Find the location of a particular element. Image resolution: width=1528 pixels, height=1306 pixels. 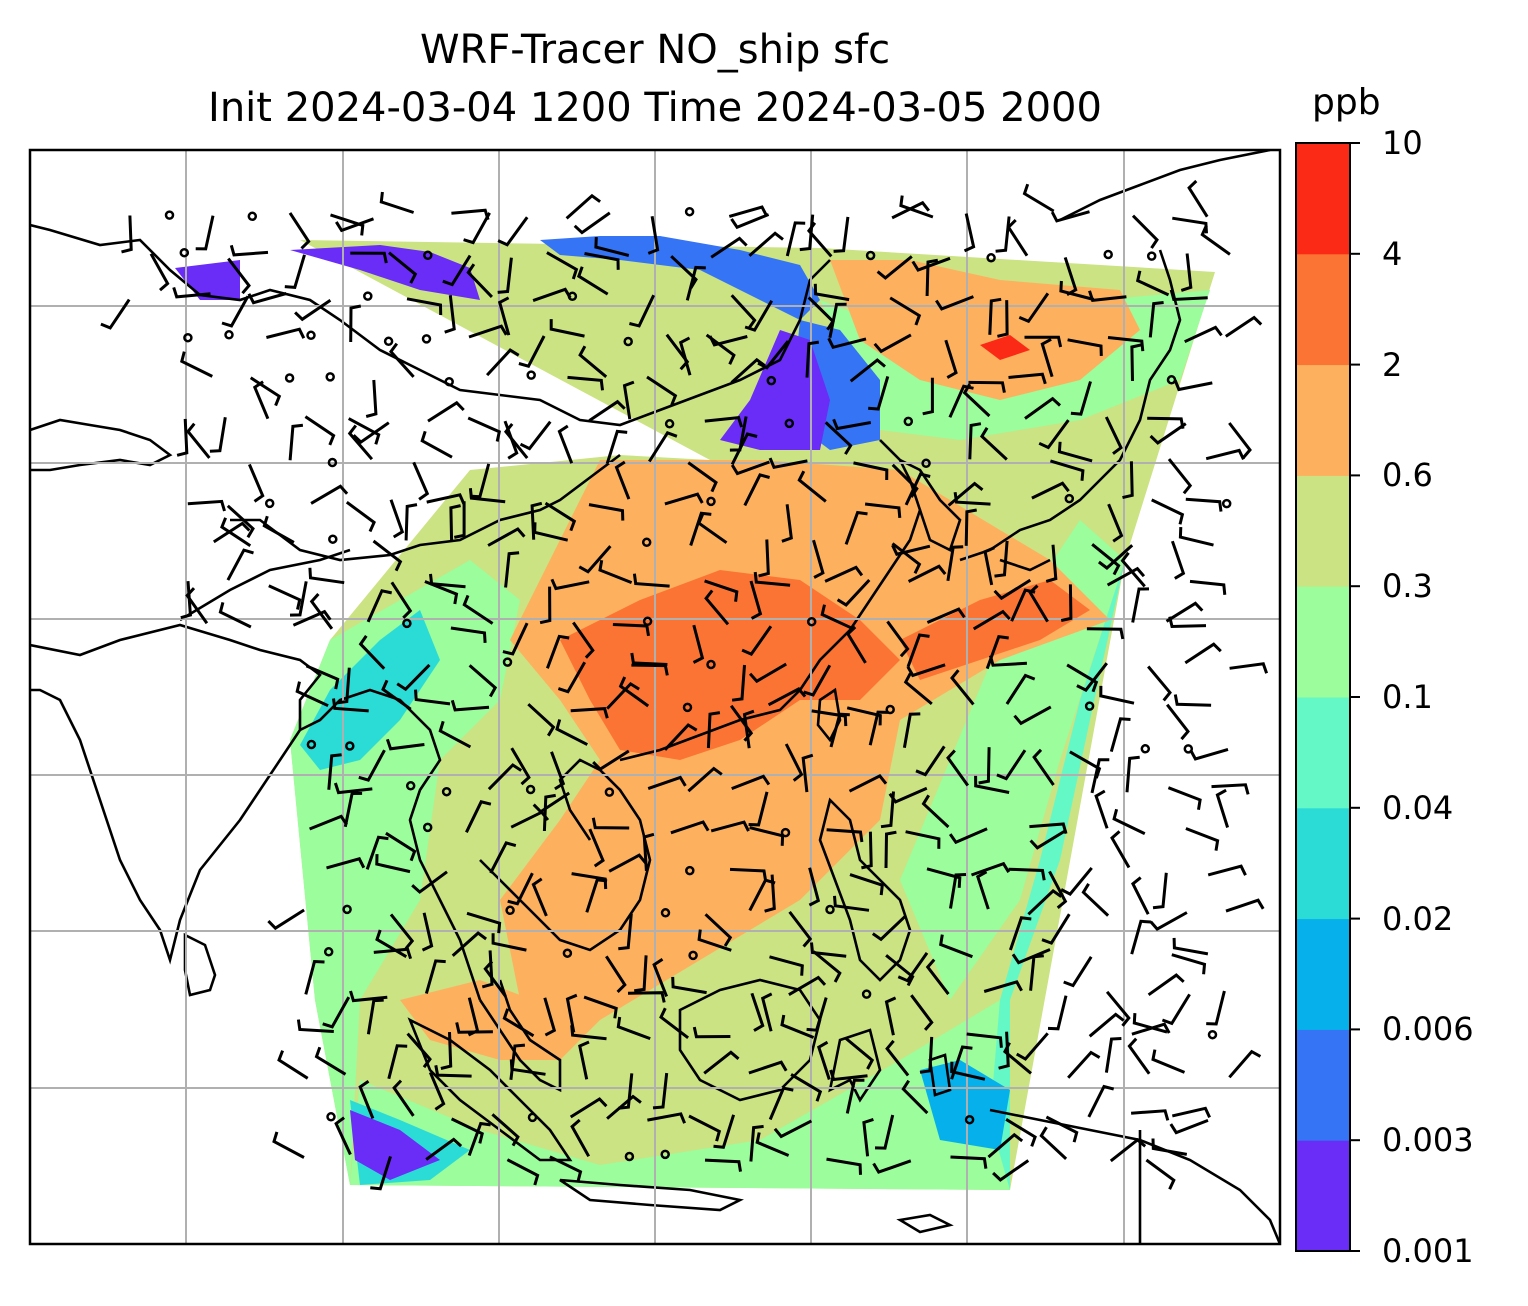

colorbar-unit-label: ppb is located at coordinates (1346, 102).